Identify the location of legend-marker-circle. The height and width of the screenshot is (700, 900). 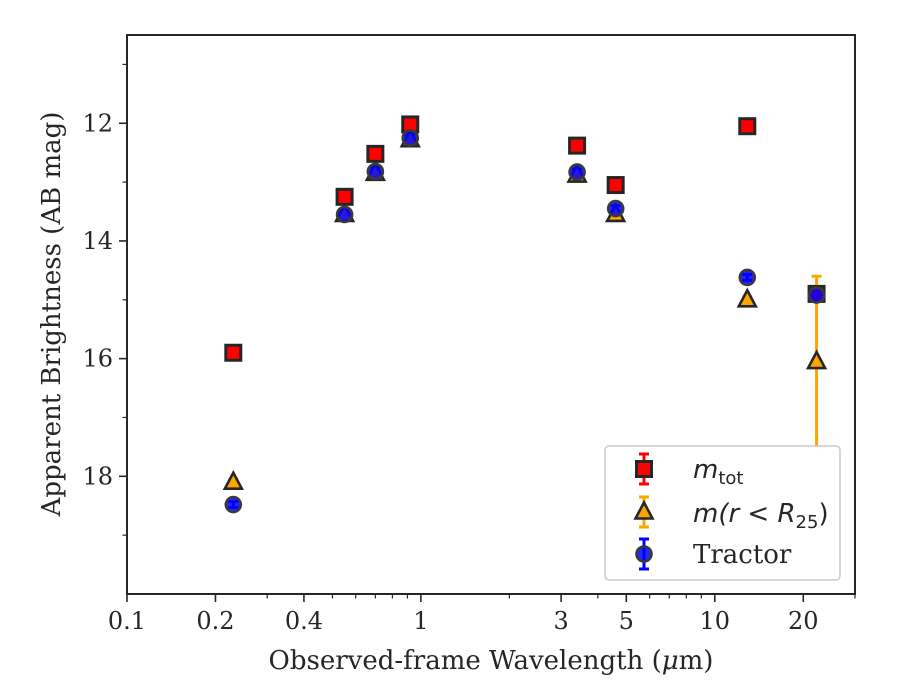
(644, 554).